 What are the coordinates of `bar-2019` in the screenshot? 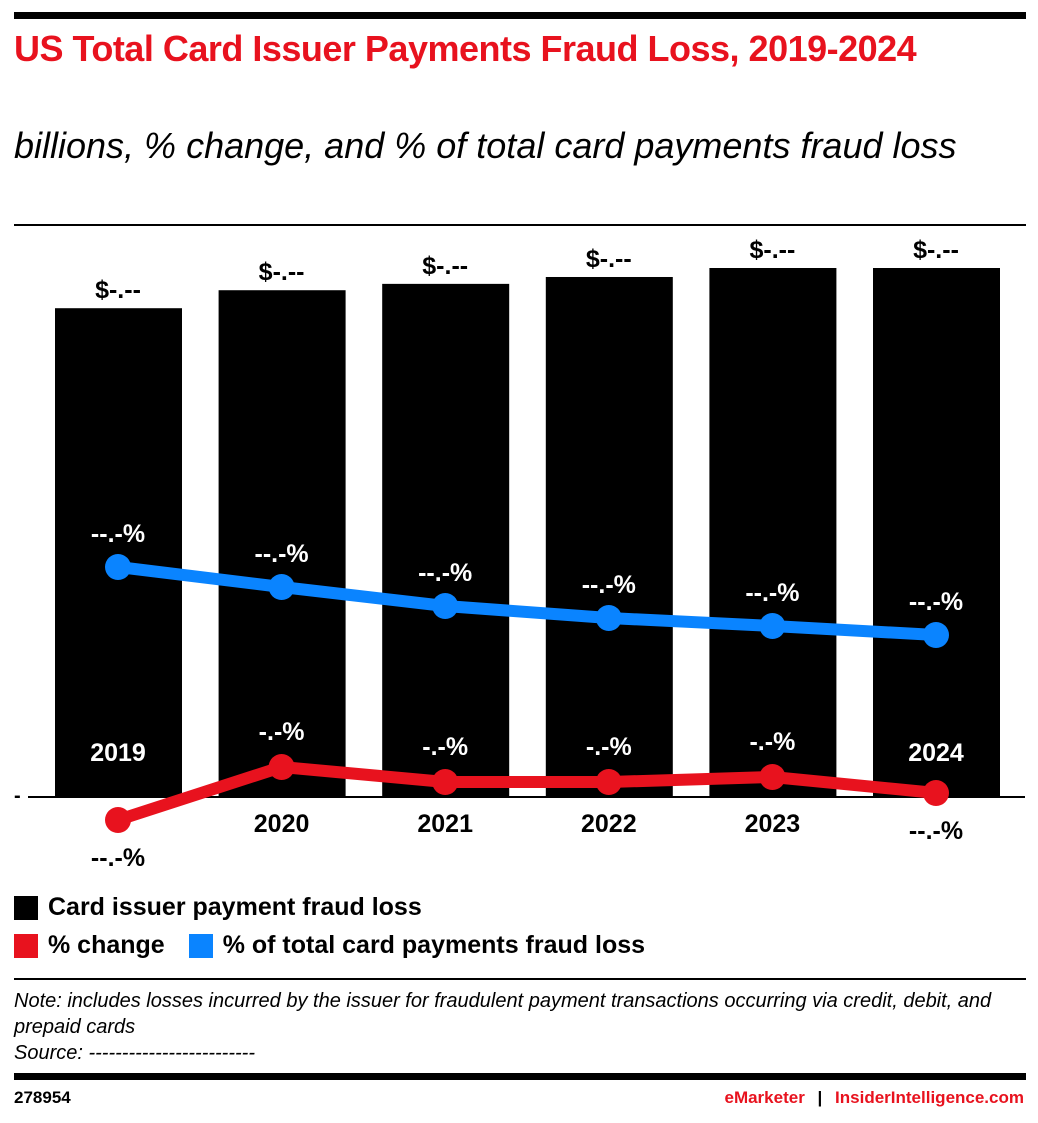 It's located at (118, 552).